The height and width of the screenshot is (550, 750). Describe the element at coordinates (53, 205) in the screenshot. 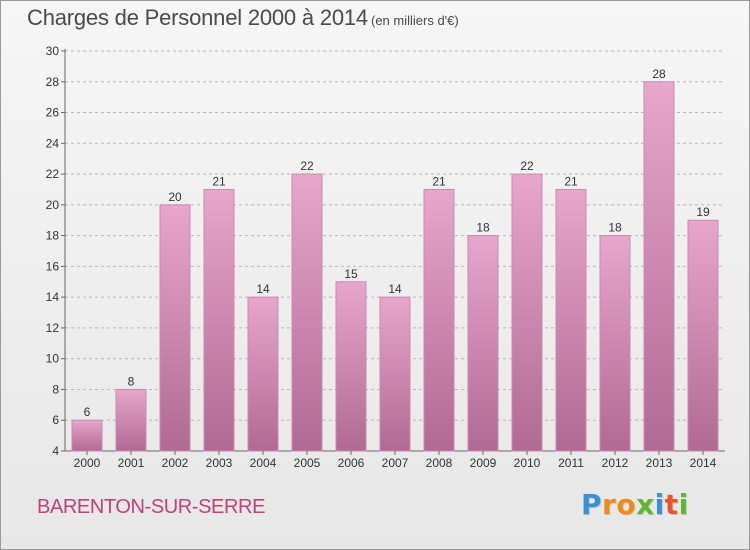

I see `y-tick-label: 20` at that location.